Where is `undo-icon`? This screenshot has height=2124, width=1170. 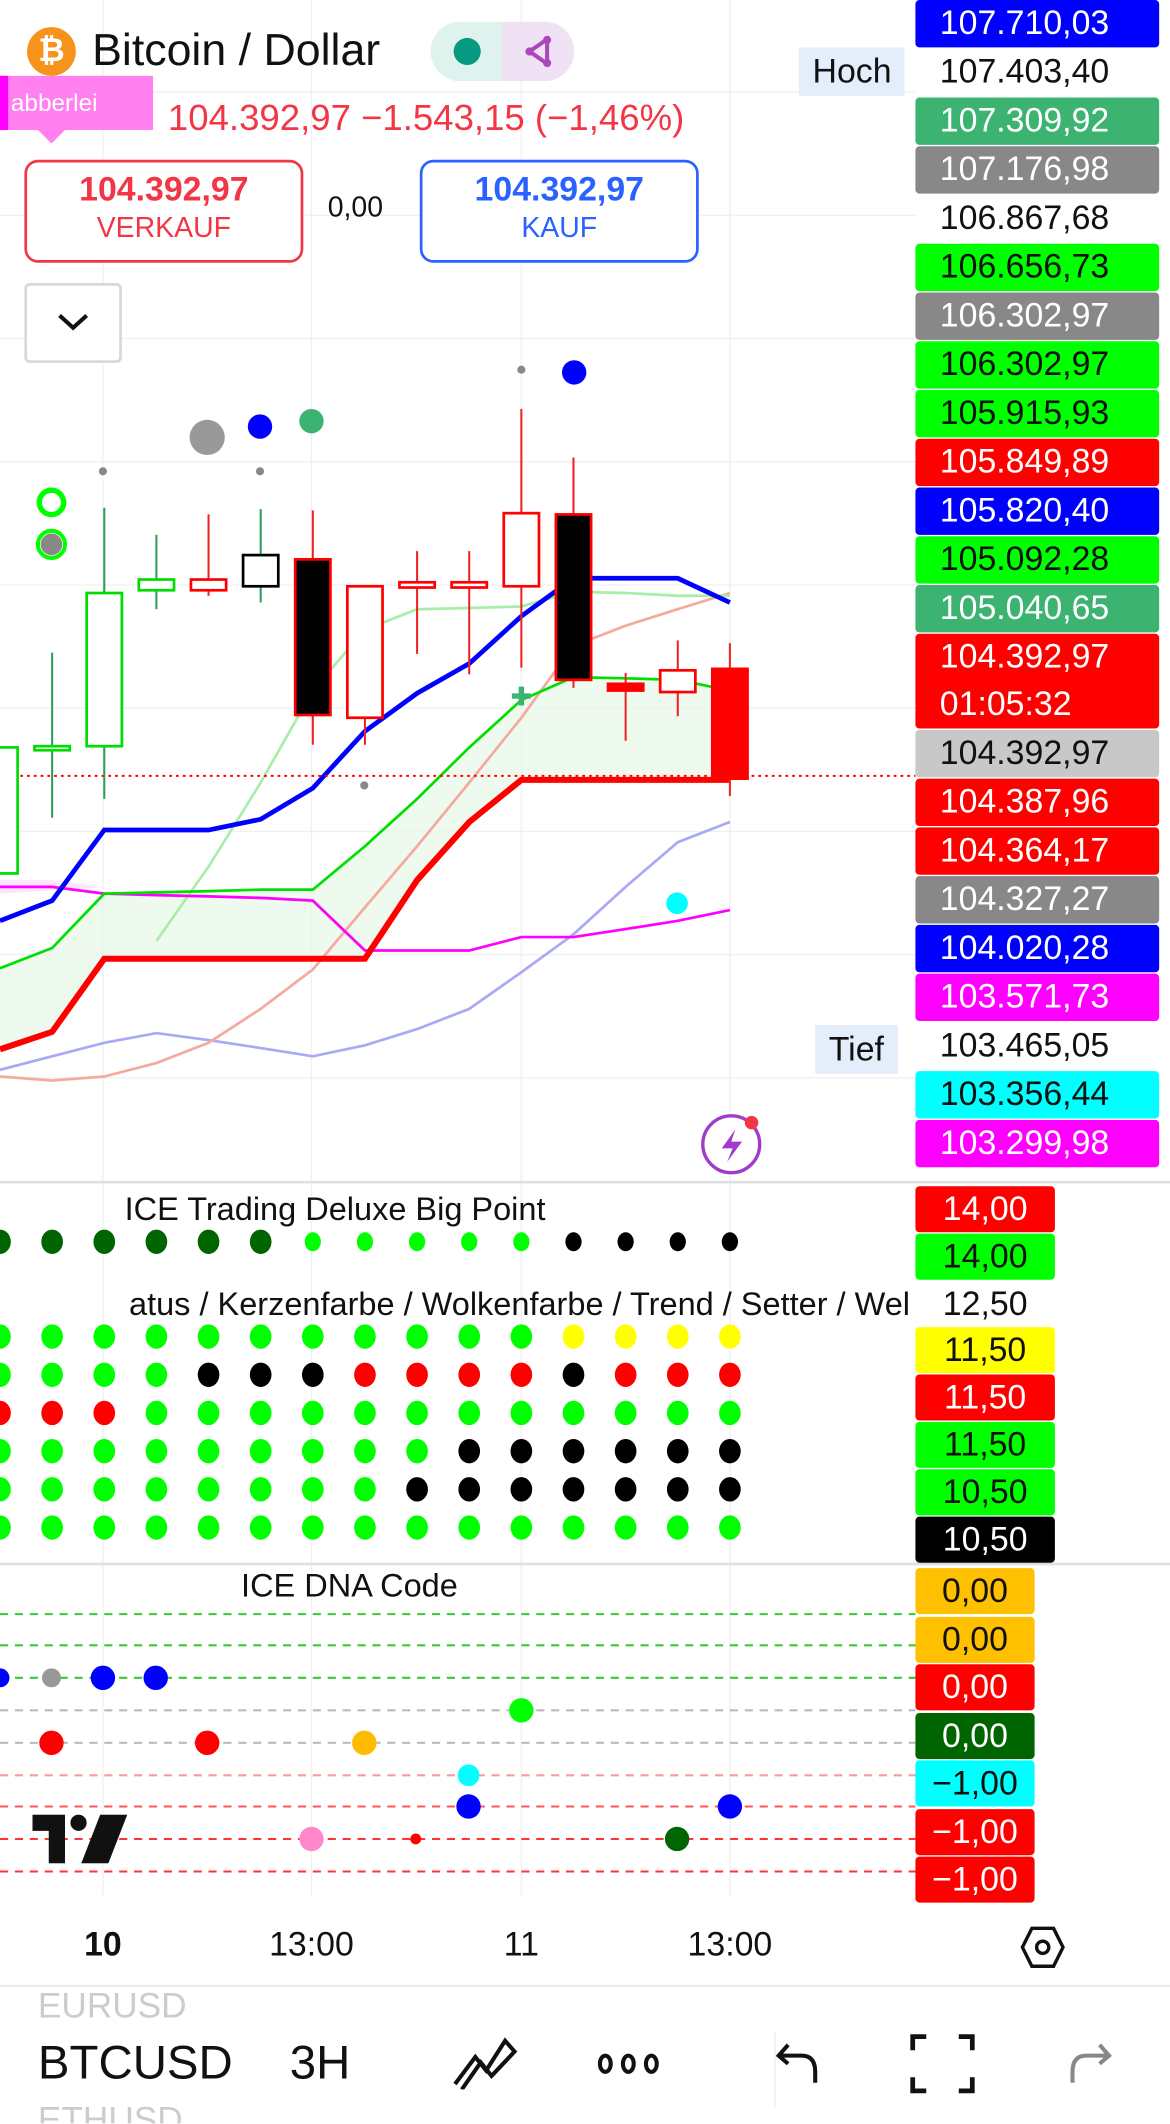
undo-icon is located at coordinates (799, 2067).